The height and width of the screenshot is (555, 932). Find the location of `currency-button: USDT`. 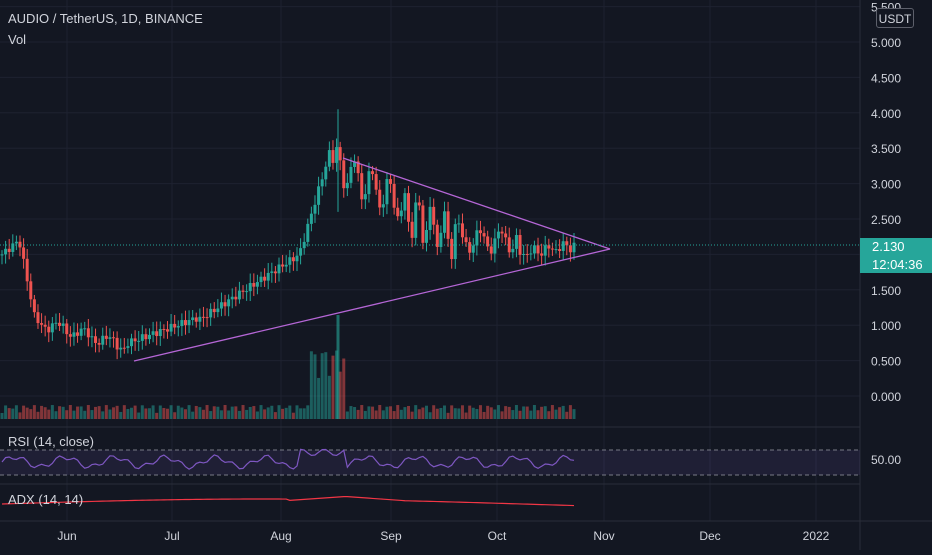

currency-button: USDT is located at coordinates (895, 18).